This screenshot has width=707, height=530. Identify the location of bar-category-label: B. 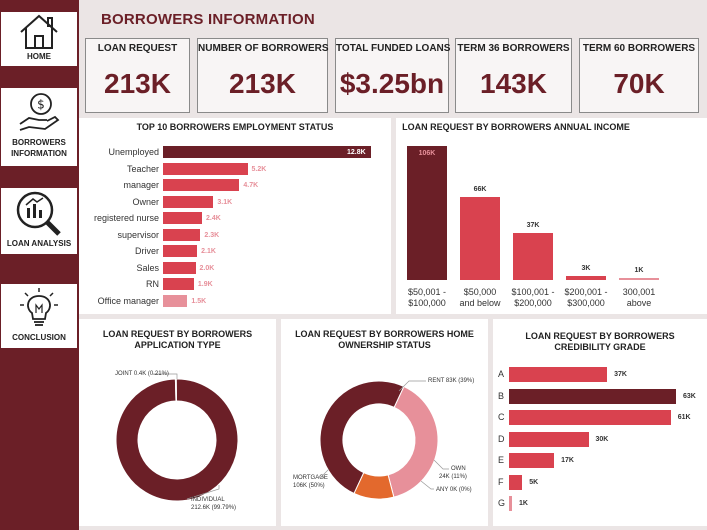
(501, 395).